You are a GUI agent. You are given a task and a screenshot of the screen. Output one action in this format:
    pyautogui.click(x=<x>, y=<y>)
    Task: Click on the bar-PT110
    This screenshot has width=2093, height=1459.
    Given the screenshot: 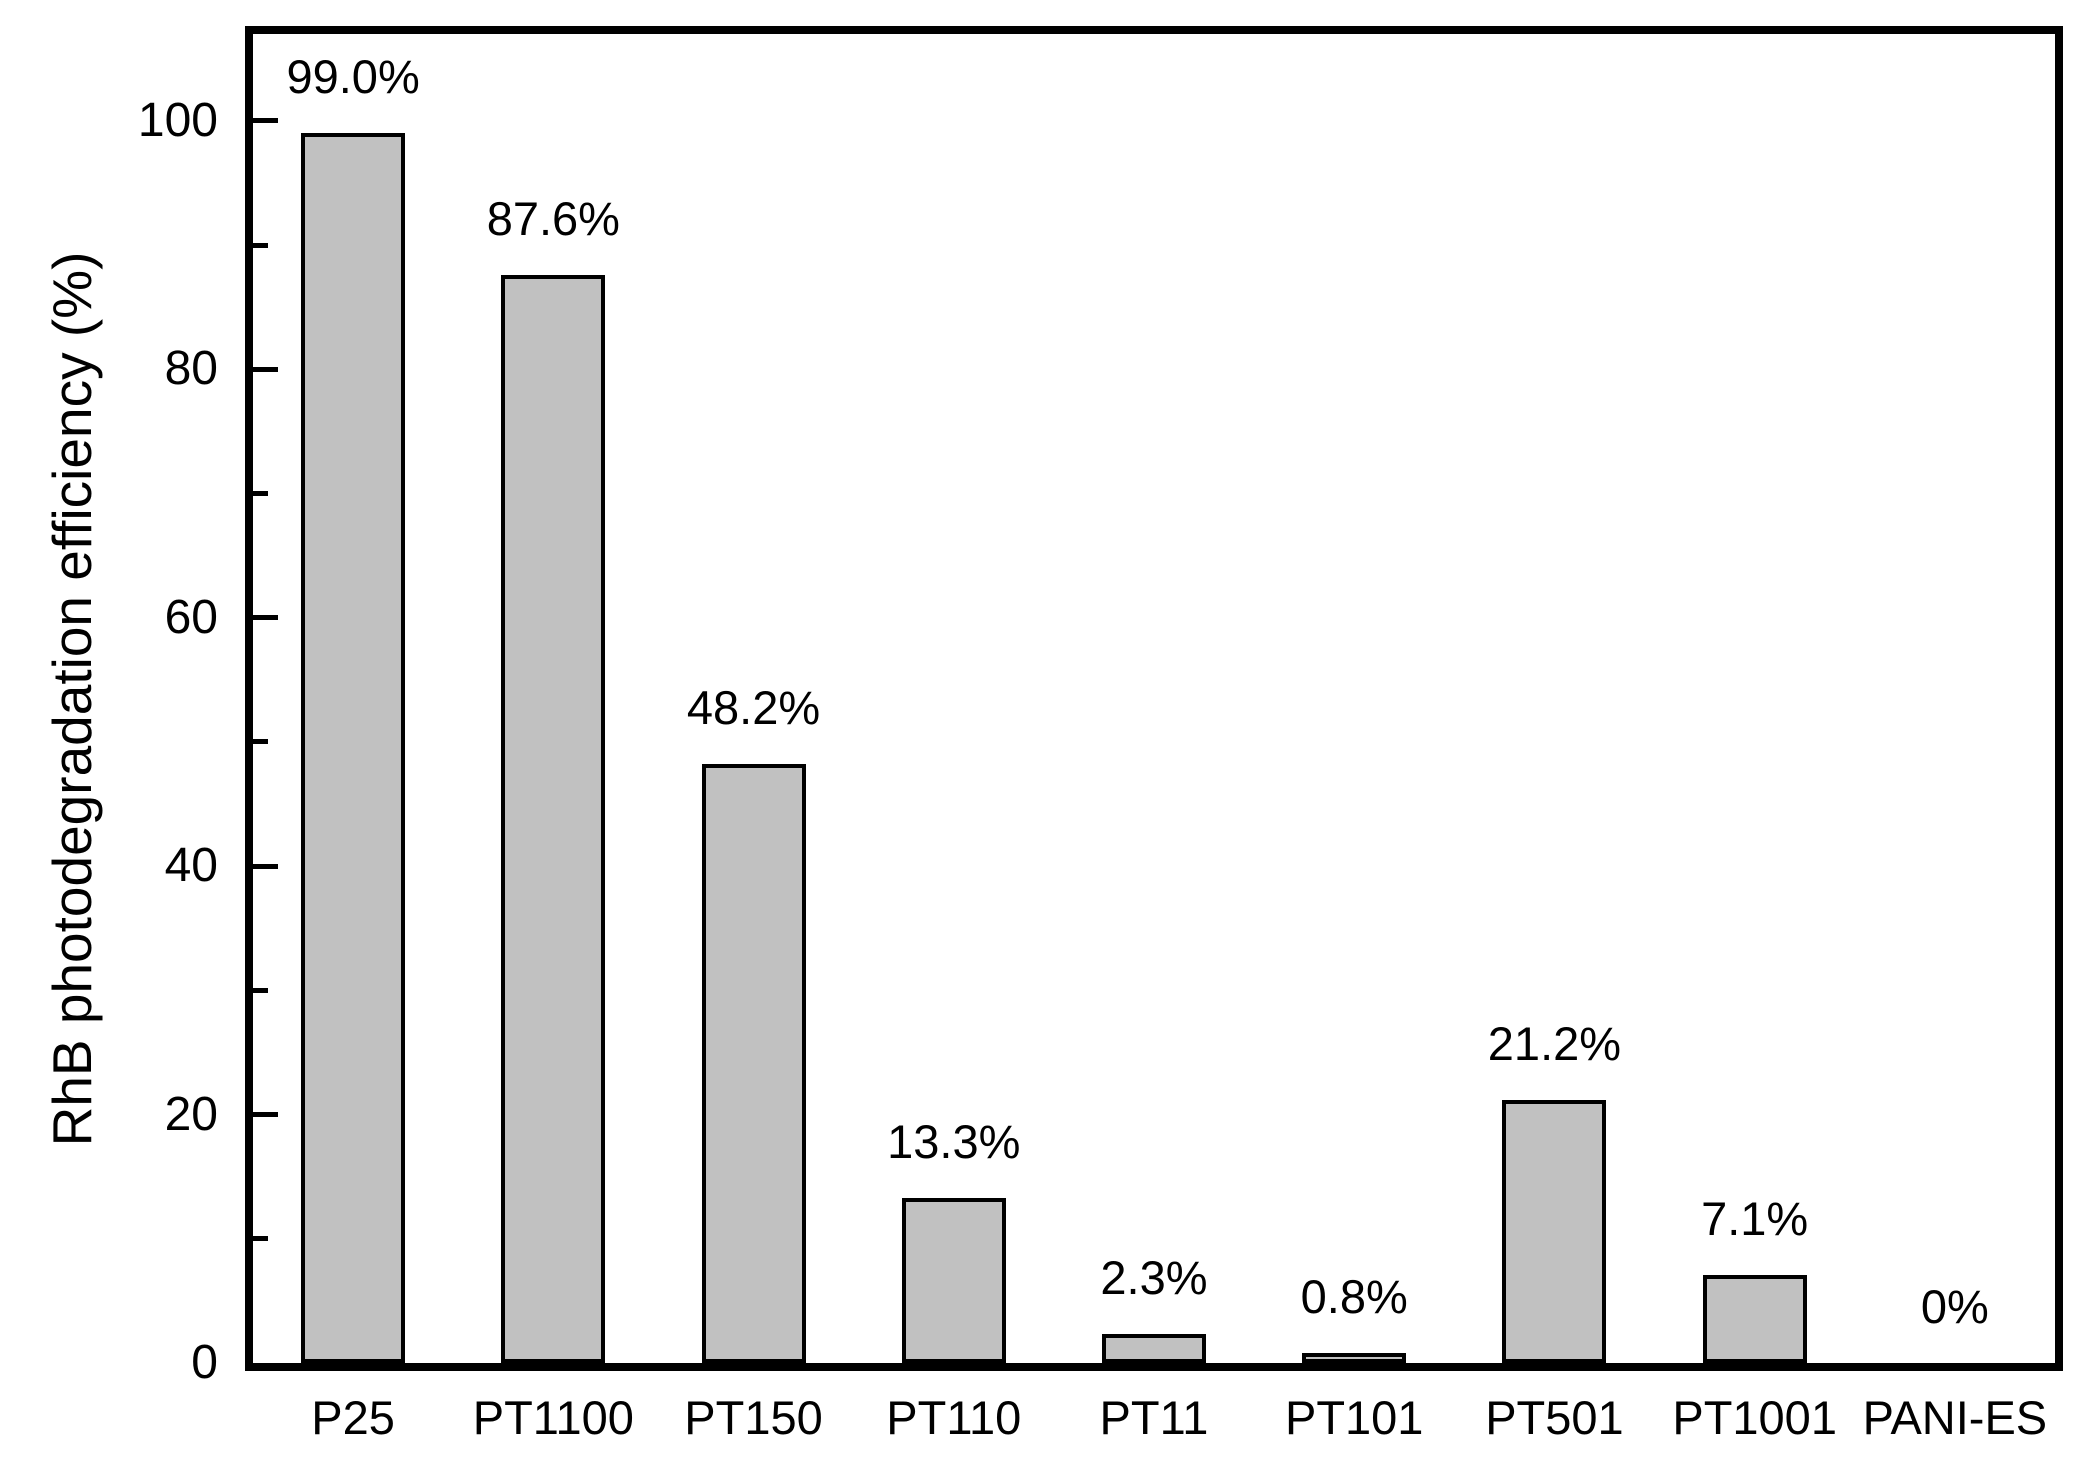 What is the action you would take?
    pyautogui.click(x=953, y=1280)
    